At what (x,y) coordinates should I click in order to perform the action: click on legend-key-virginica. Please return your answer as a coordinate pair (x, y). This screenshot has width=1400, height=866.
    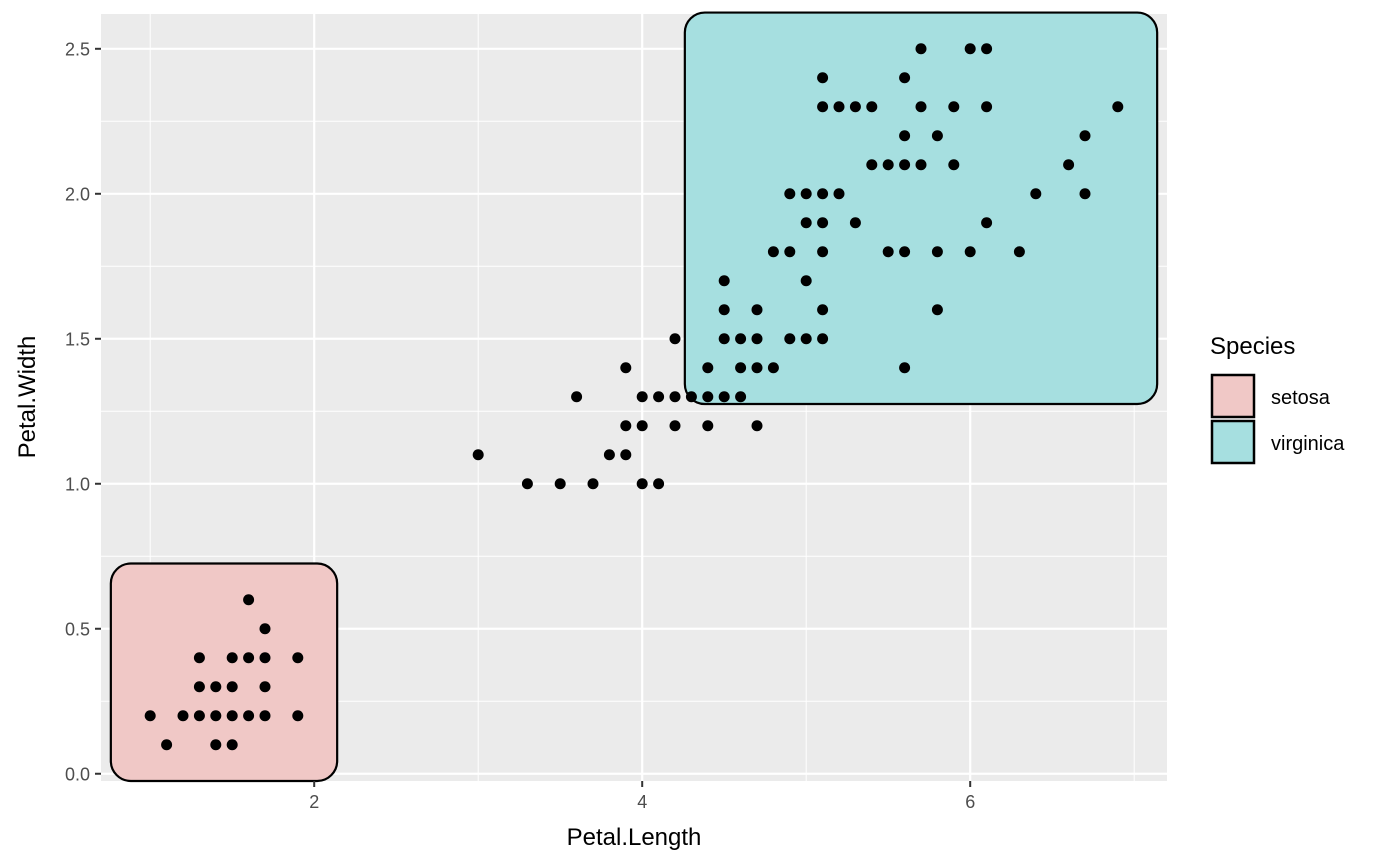
    Looking at the image, I should click on (1233, 442).